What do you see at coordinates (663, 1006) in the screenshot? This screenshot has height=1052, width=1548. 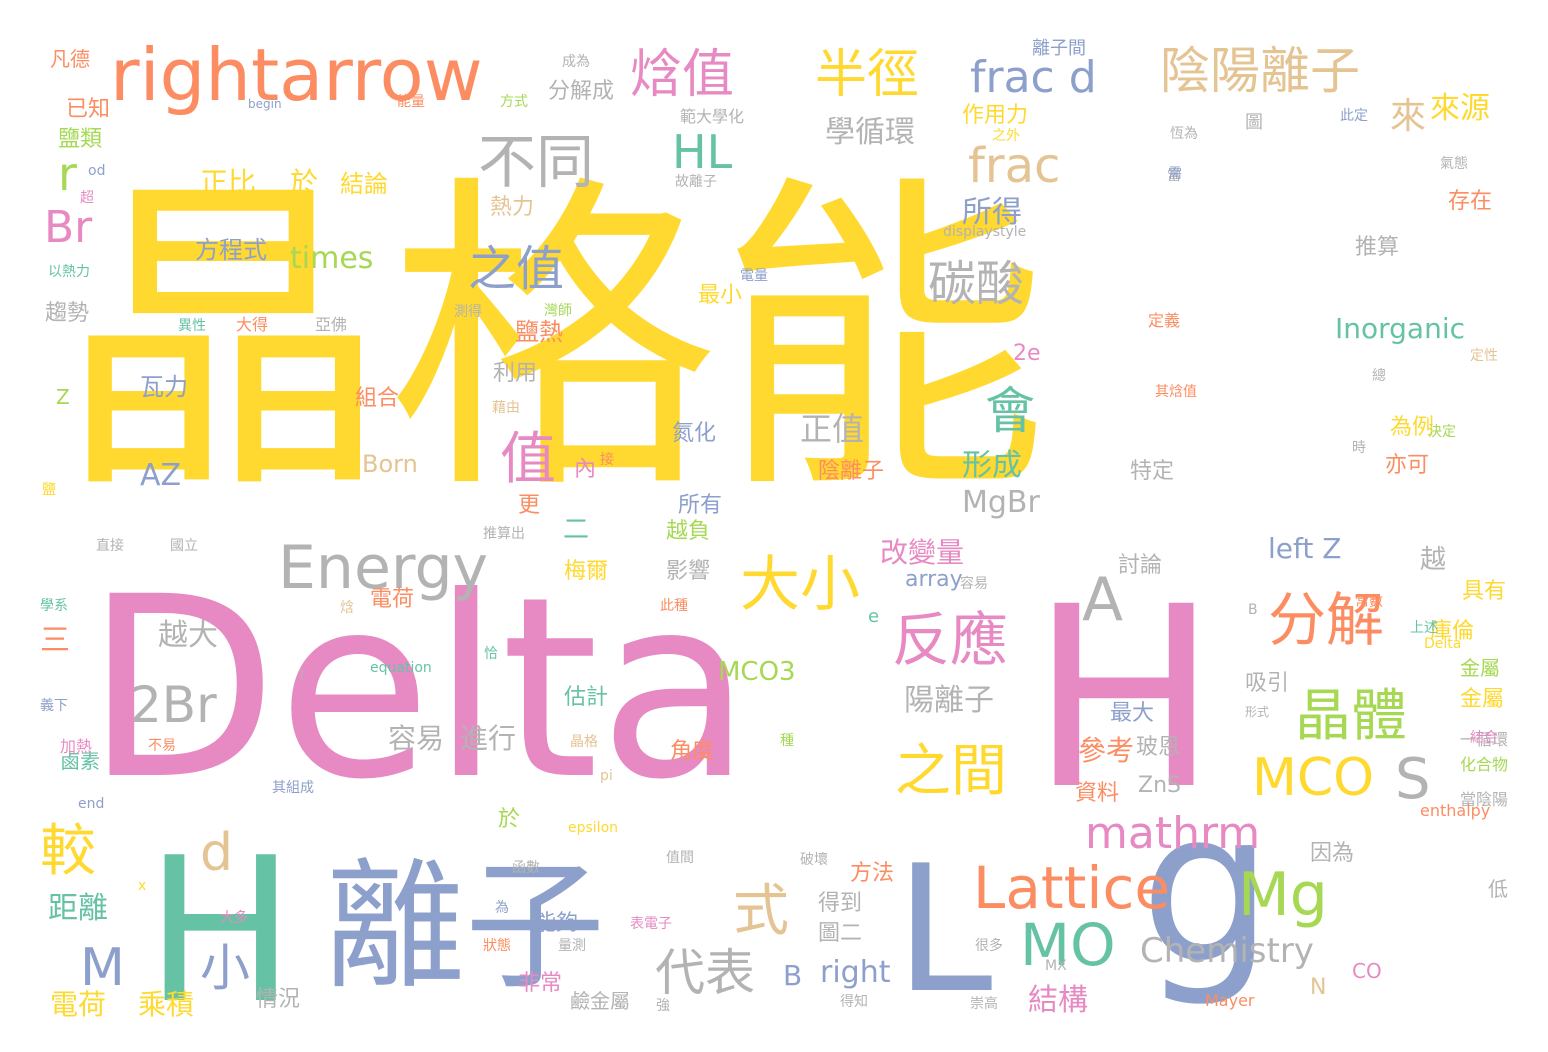 I see `cloud-word: 強` at bounding box center [663, 1006].